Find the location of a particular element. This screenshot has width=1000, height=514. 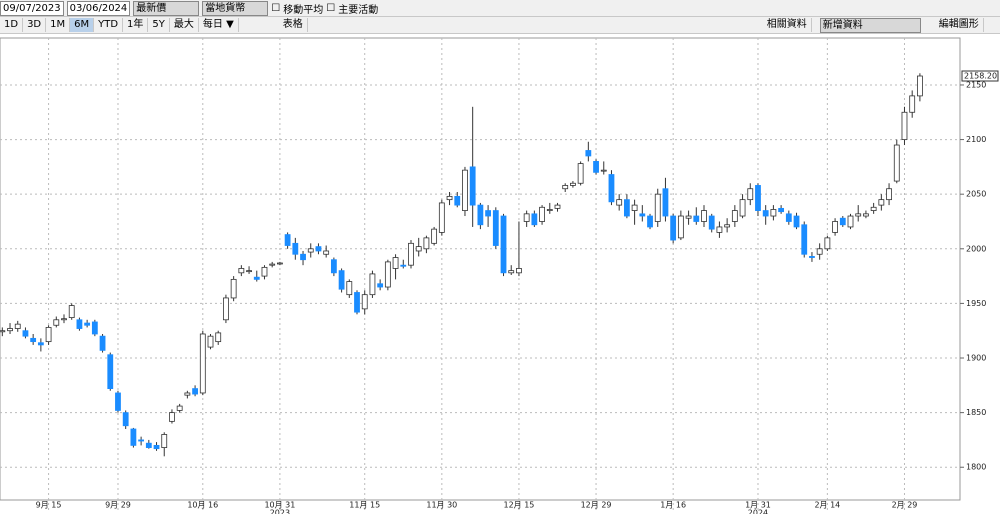

key-events: 主要活動 is located at coordinates (358, 10).